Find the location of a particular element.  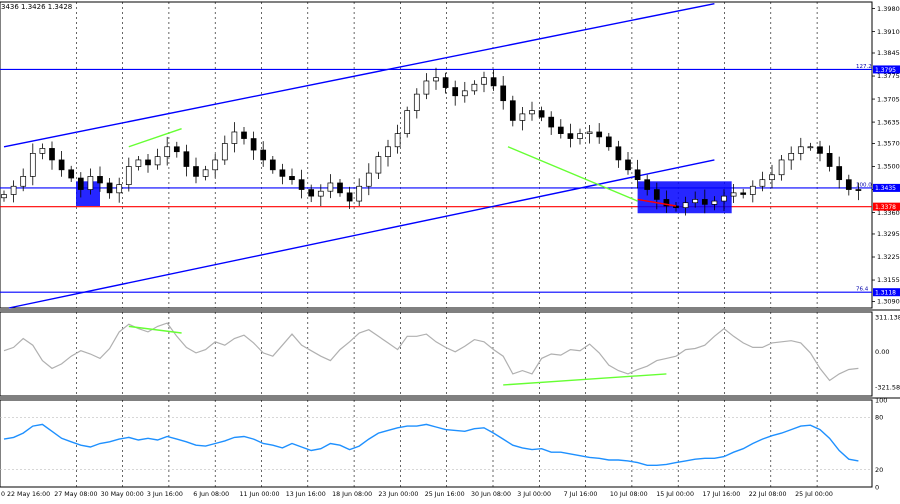

level-label: 100.0 is located at coordinates (864, 185).